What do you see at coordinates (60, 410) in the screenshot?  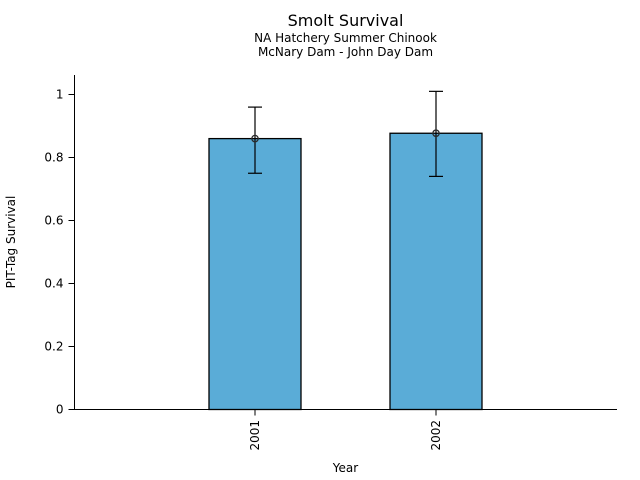 I see `y-tick-label: 0` at bounding box center [60, 410].